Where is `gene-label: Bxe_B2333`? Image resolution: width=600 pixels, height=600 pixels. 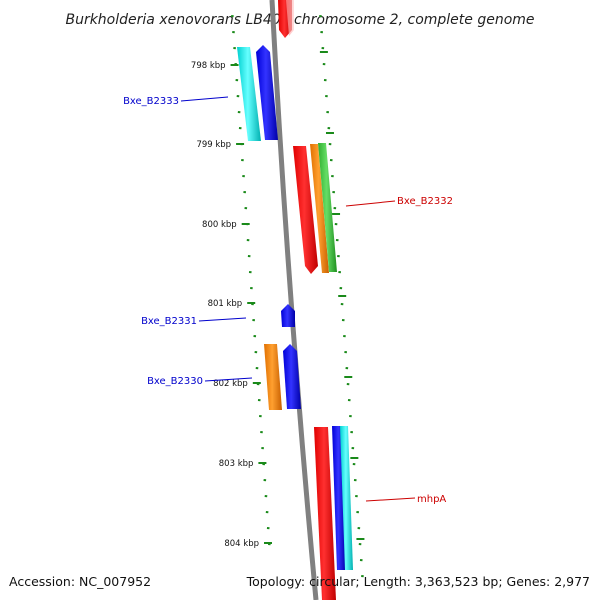
gene-label: Bxe_B2333 is located at coordinates (151, 101).